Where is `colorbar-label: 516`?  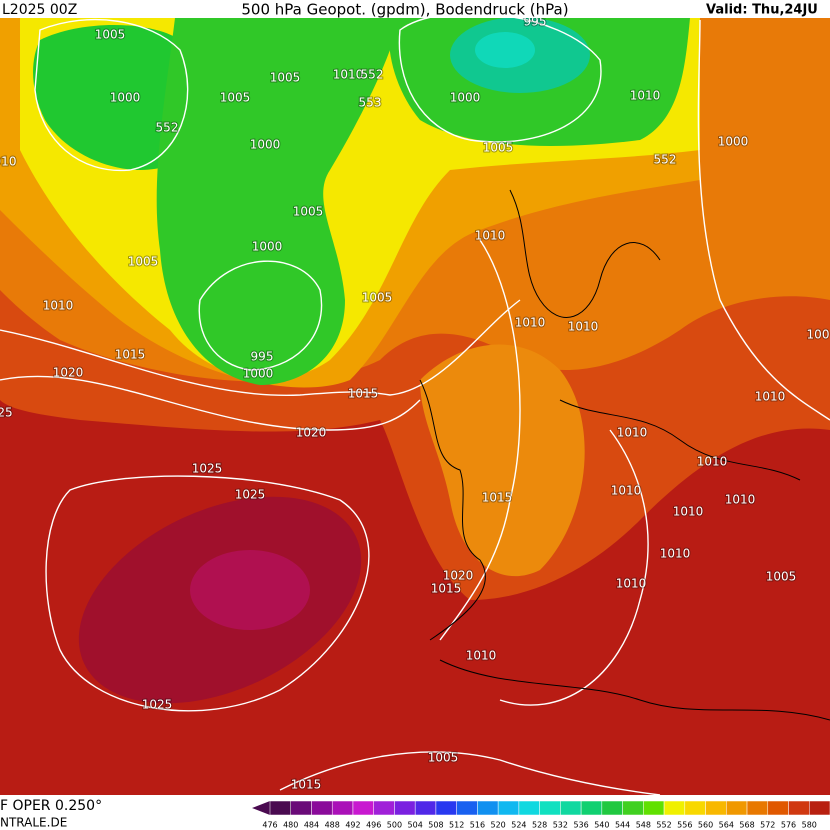 colorbar-label: 516 is located at coordinates (477, 825).